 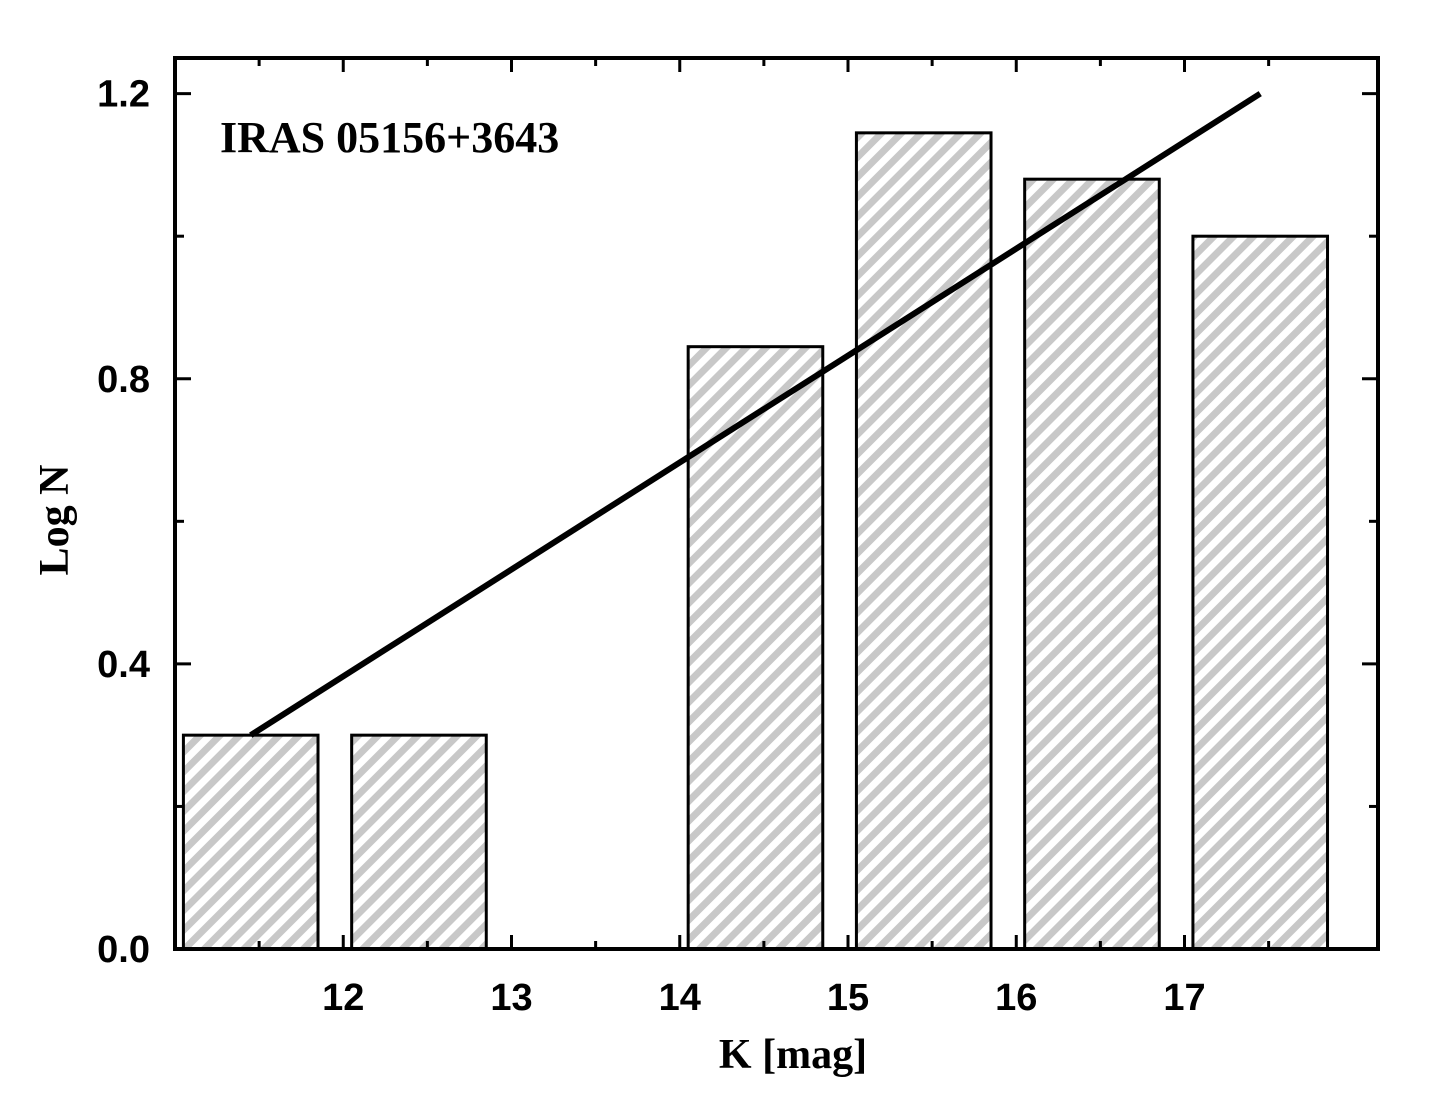 What do you see at coordinates (680, 998) in the screenshot?
I see `x-tick-label: 14` at bounding box center [680, 998].